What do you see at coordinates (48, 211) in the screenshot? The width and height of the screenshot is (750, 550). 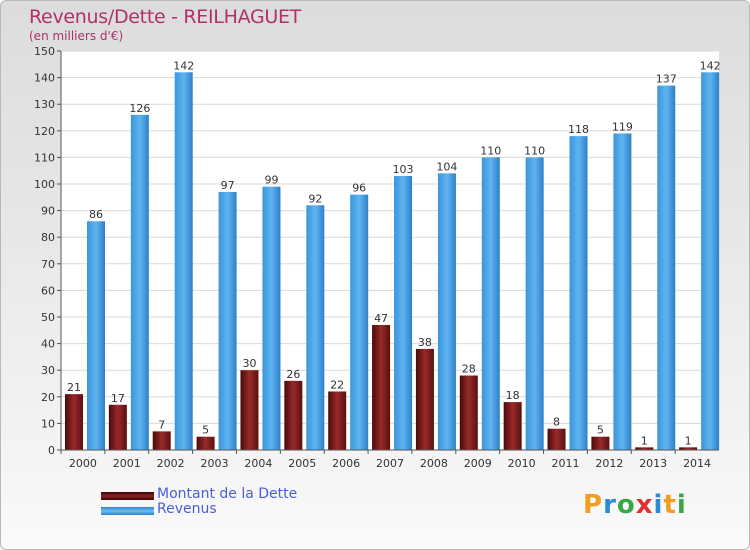 I see `y-tick-label: 90` at bounding box center [48, 211].